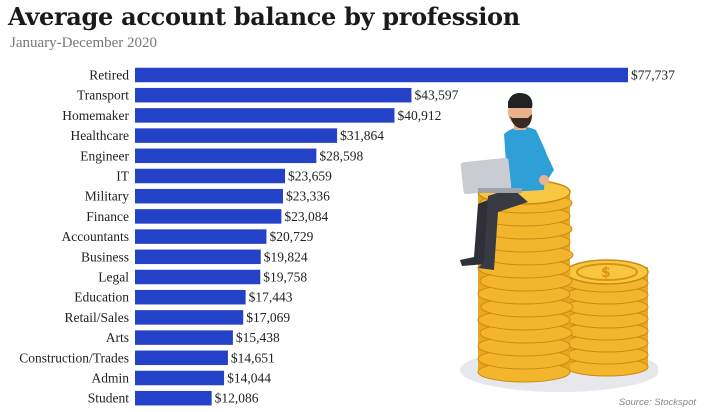 The width and height of the screenshot is (706, 412). Describe the element at coordinates (84, 43) in the screenshot. I see `chart-subtitle: January-December 2020` at that location.